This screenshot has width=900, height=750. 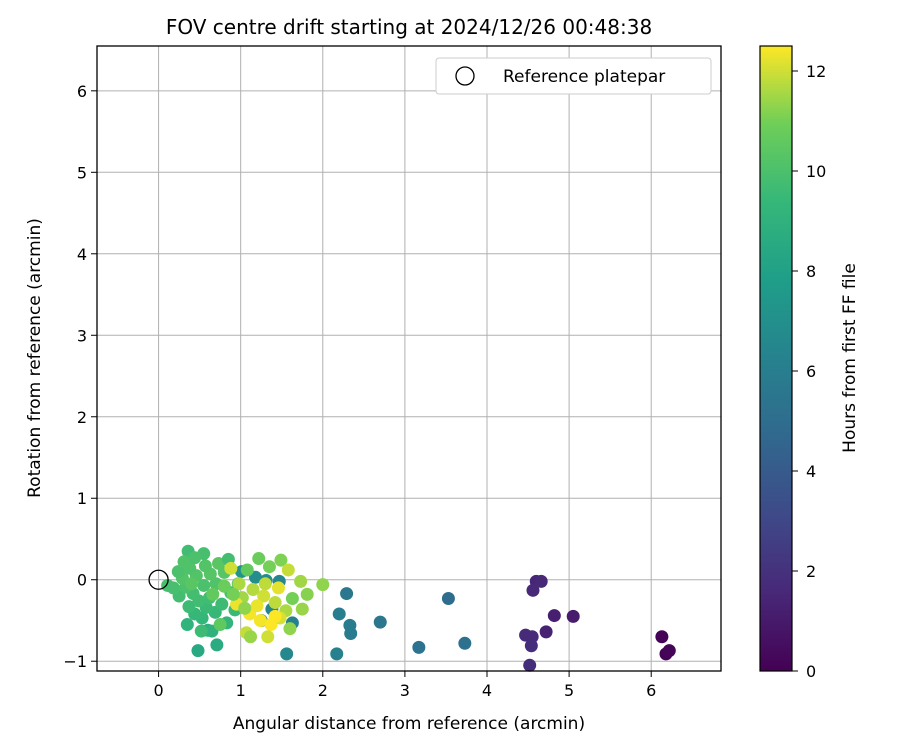 I want to click on colorbar, so click(x=776, y=358).